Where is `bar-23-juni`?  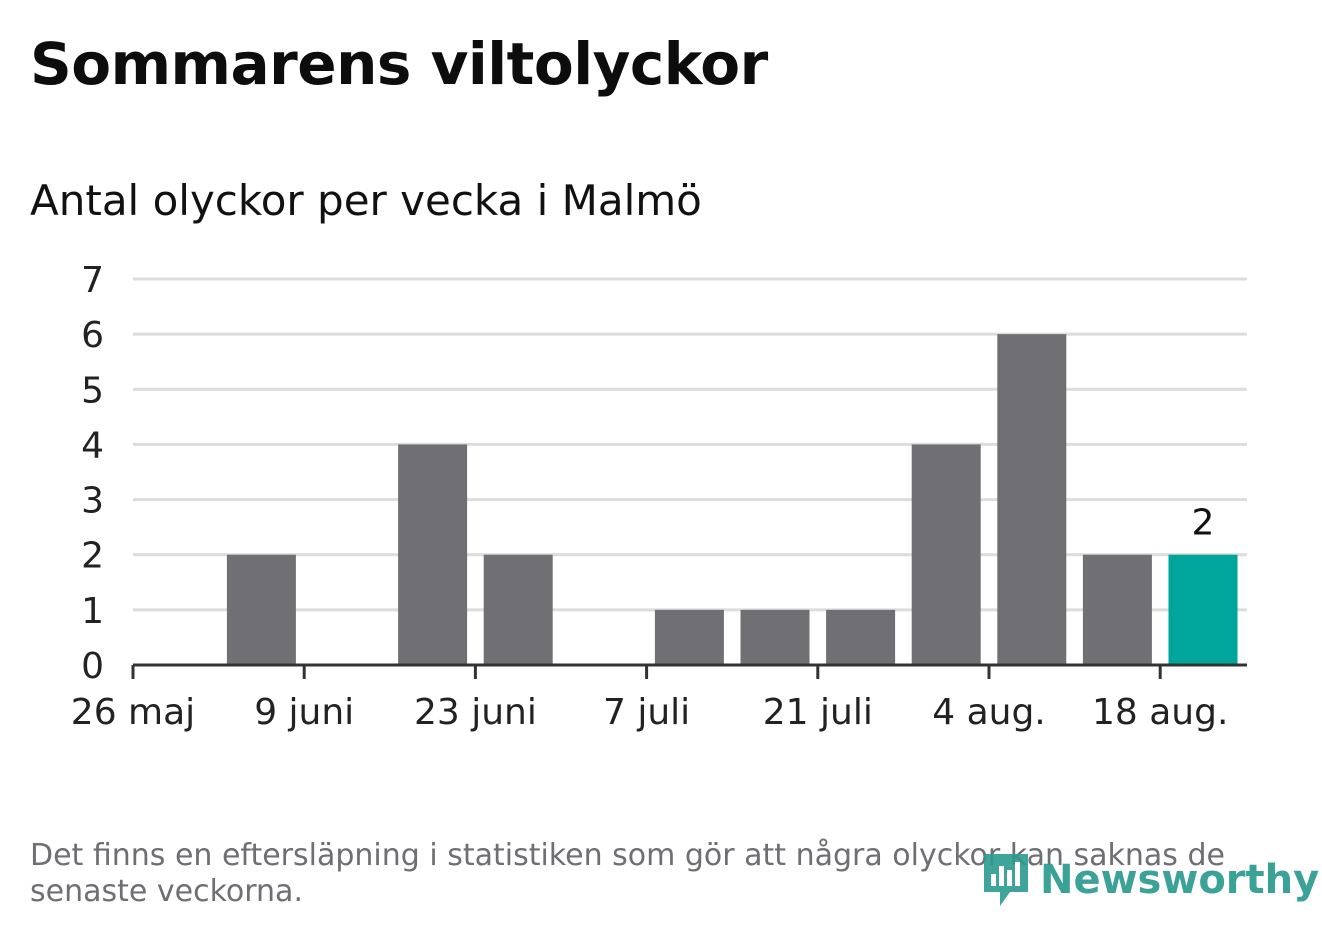 bar-23-juni is located at coordinates (518, 609).